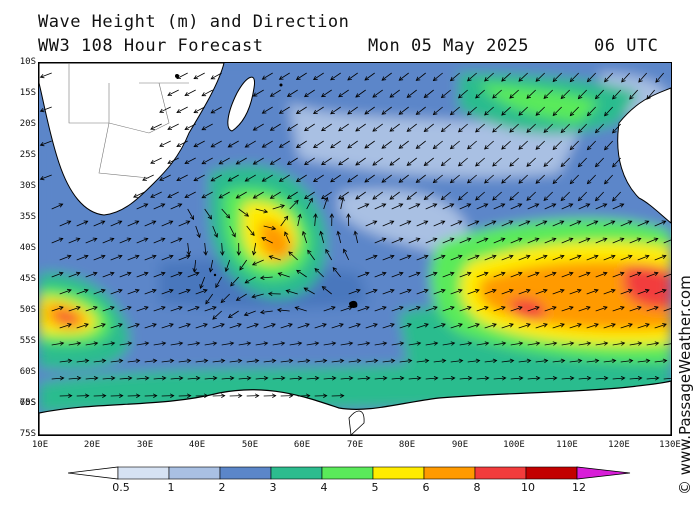 This screenshot has width=700, height=525. Describe the element at coordinates (449, 46) in the screenshot. I see `forecast-date: Mon 05 May 2025` at that location.